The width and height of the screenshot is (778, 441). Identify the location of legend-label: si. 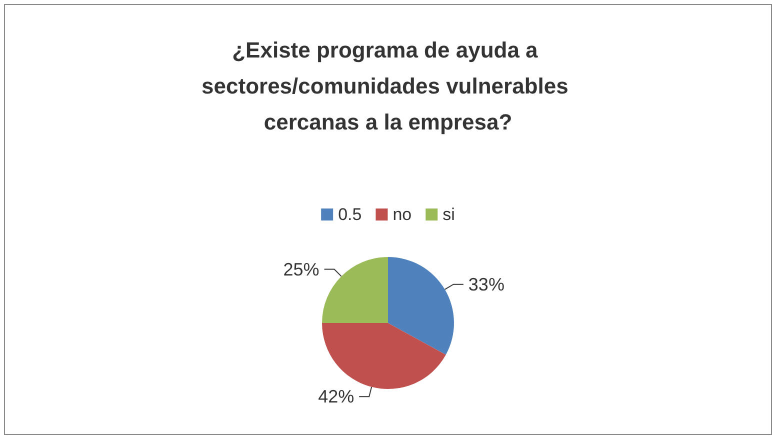
(448, 214).